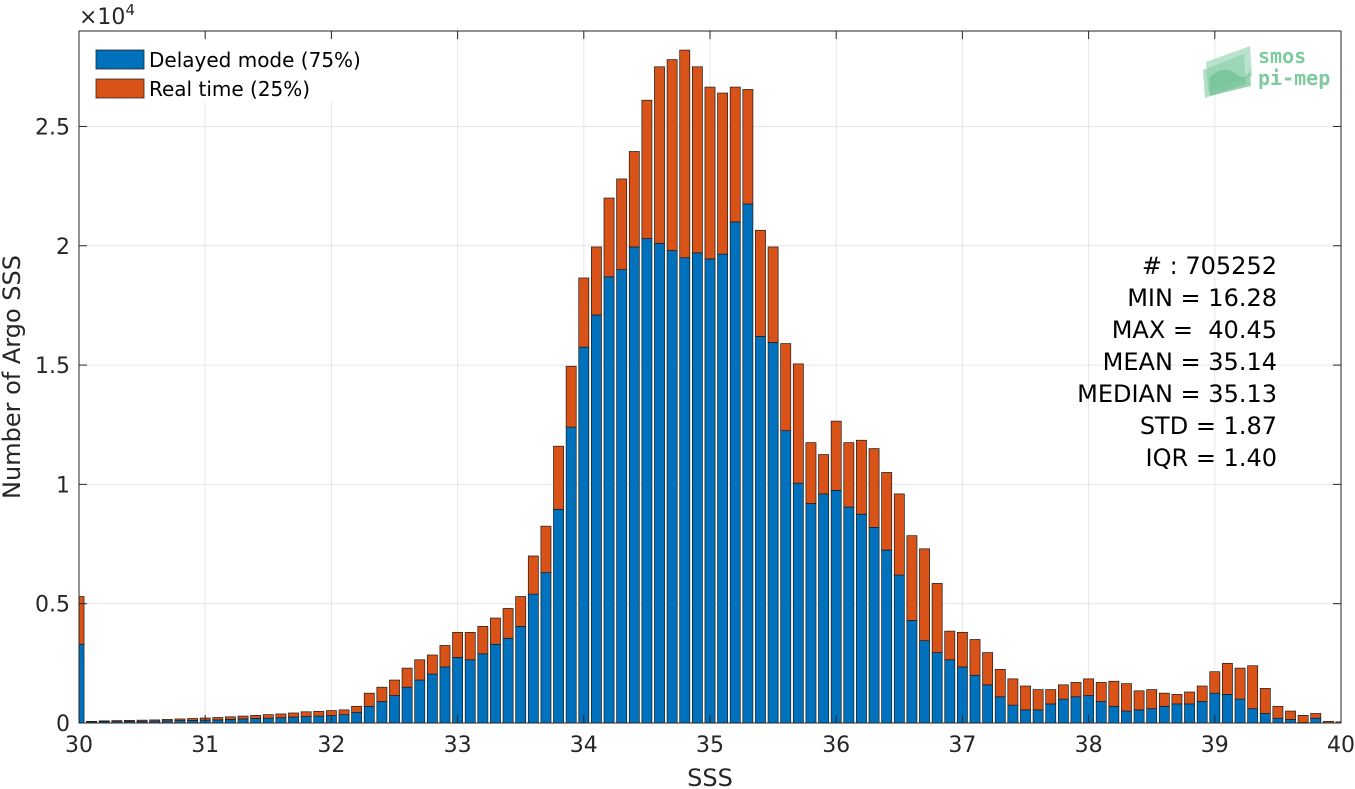  I want to click on x-tick-label: 38, so click(1089, 745).